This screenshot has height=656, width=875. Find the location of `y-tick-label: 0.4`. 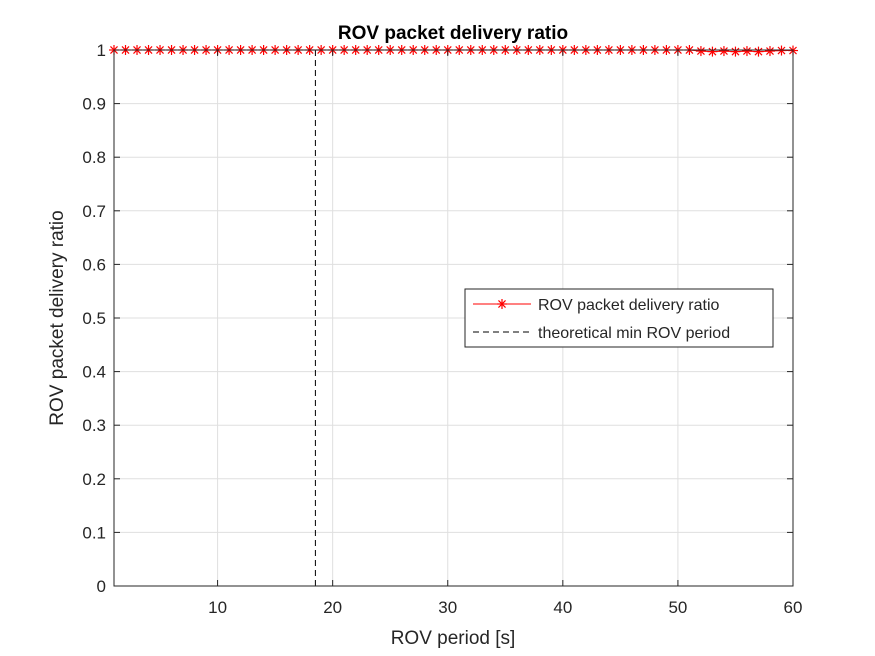

y-tick-label: 0.4 is located at coordinates (94, 372).